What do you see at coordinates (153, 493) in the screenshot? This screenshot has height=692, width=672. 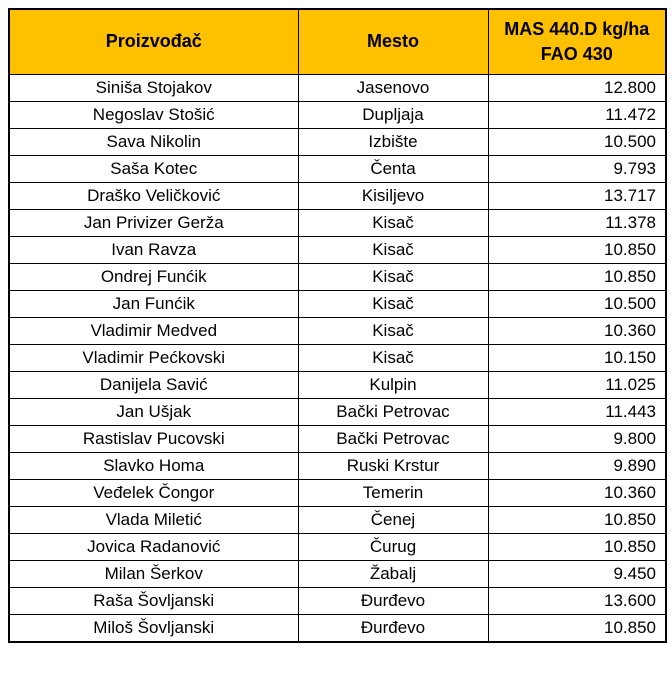 I see `cell-producer: Veđelek Čongor` at bounding box center [153, 493].